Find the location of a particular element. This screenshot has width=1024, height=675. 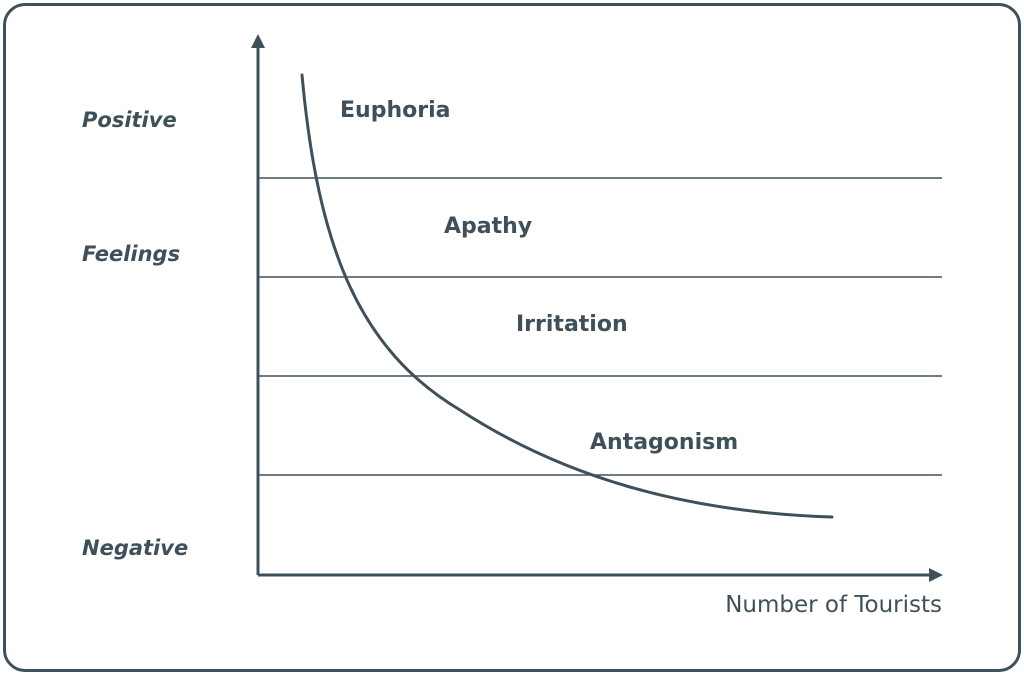

zone-label-antagonism: Antagonism is located at coordinates (664, 442).